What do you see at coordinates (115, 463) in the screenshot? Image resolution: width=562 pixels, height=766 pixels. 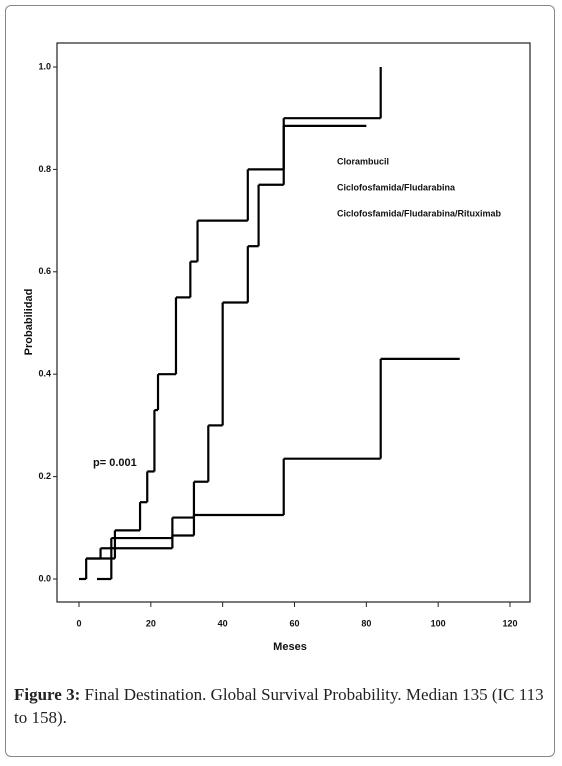 I see `annotation: p= 0.001` at bounding box center [115, 463].